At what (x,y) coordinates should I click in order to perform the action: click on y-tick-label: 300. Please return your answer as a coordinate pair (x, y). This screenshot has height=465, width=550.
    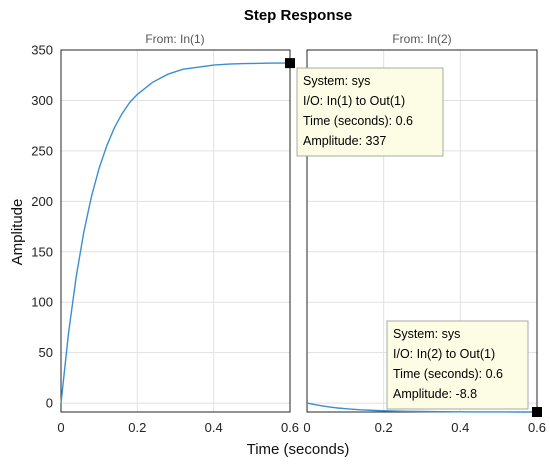
    Looking at the image, I should click on (42, 100).